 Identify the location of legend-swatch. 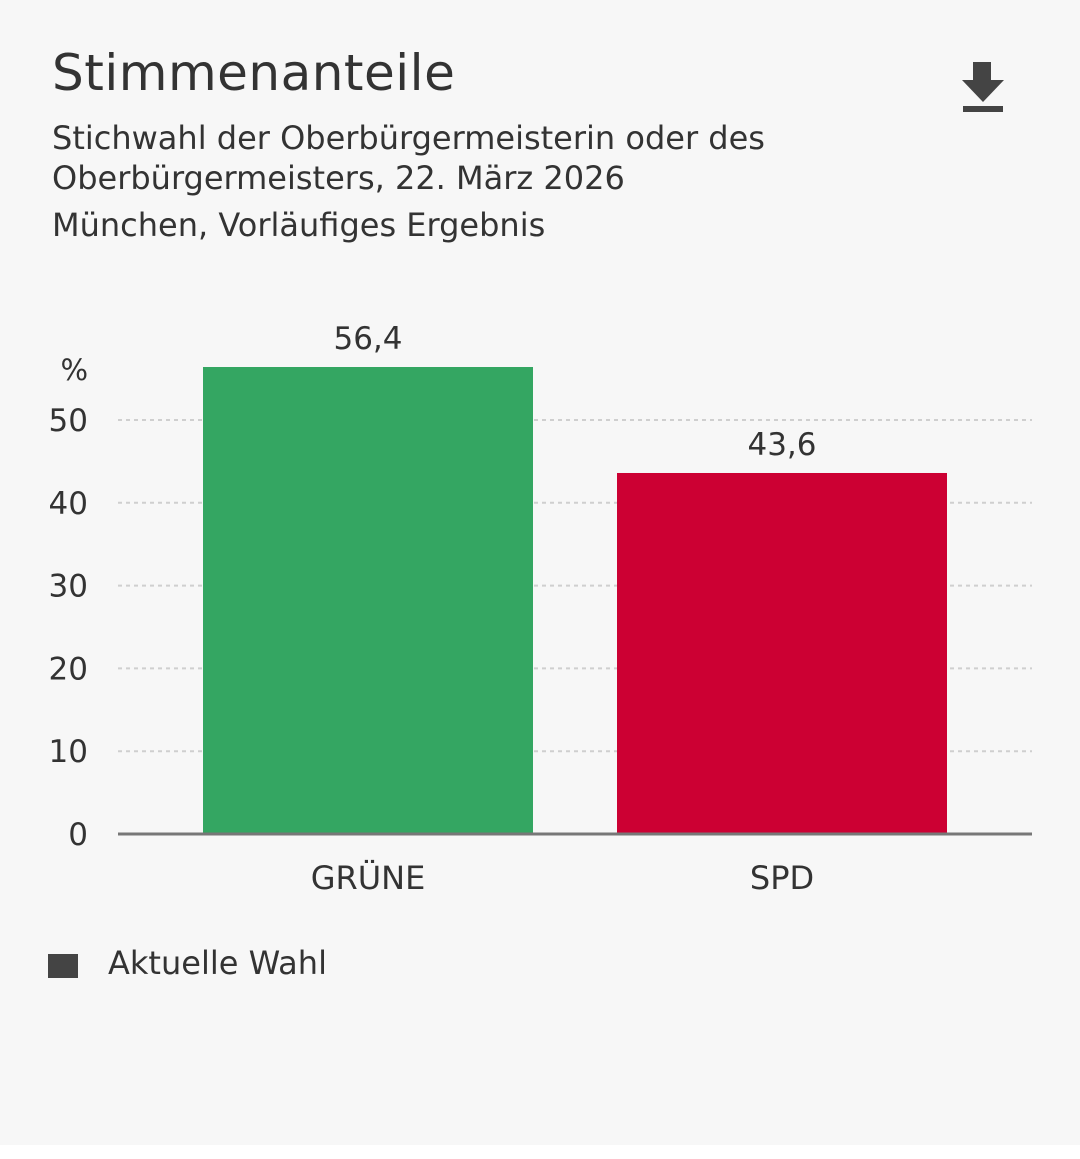
(63, 966).